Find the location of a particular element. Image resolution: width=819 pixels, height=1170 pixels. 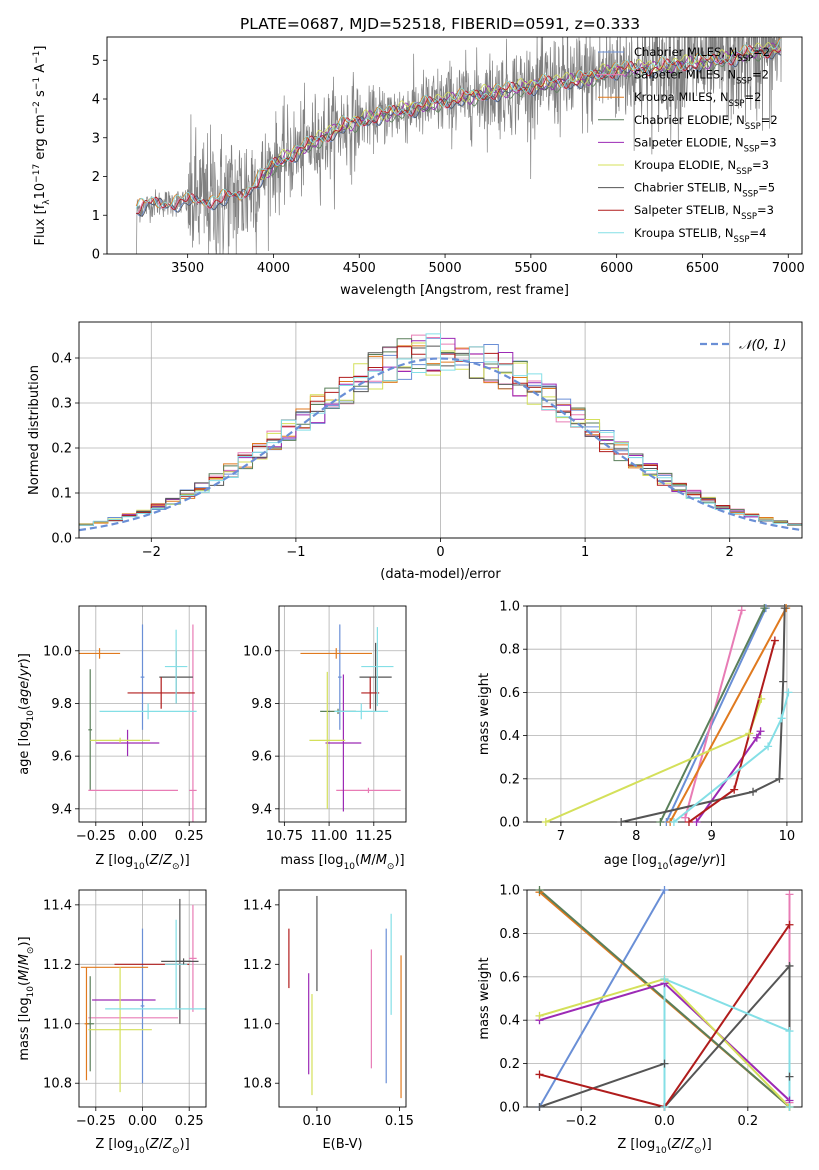

y-tick-label: 9.6 is located at coordinates (61, 757).